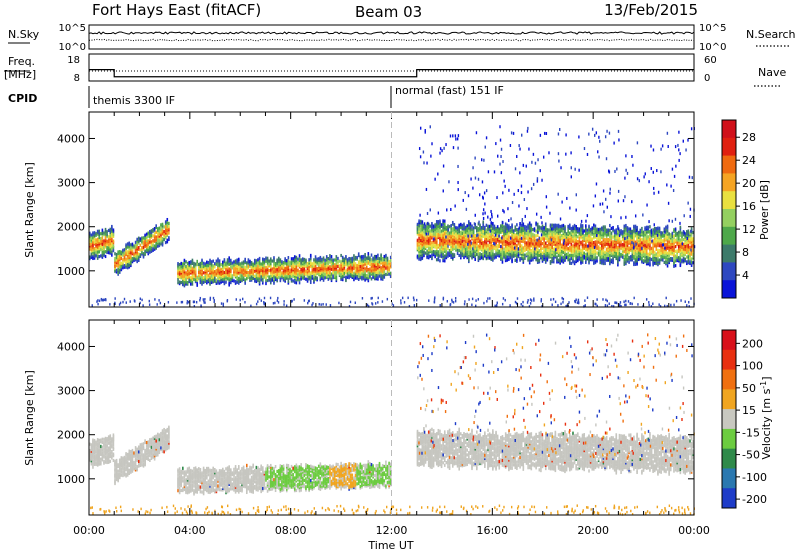 This screenshot has width=800, height=554. What do you see at coordinates (707, 78) in the screenshot?
I see `nave-tick-low: 0` at bounding box center [707, 78].